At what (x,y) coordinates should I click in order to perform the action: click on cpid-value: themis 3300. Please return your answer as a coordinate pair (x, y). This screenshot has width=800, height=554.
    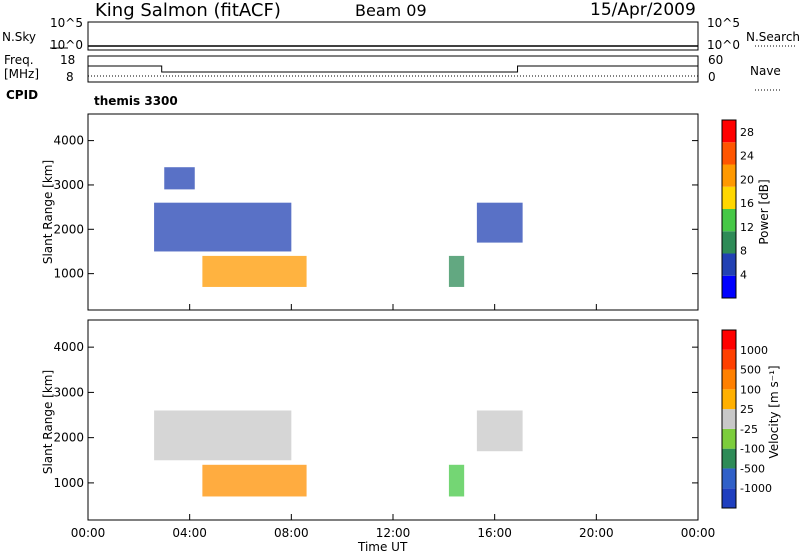
    Looking at the image, I should click on (136, 101).